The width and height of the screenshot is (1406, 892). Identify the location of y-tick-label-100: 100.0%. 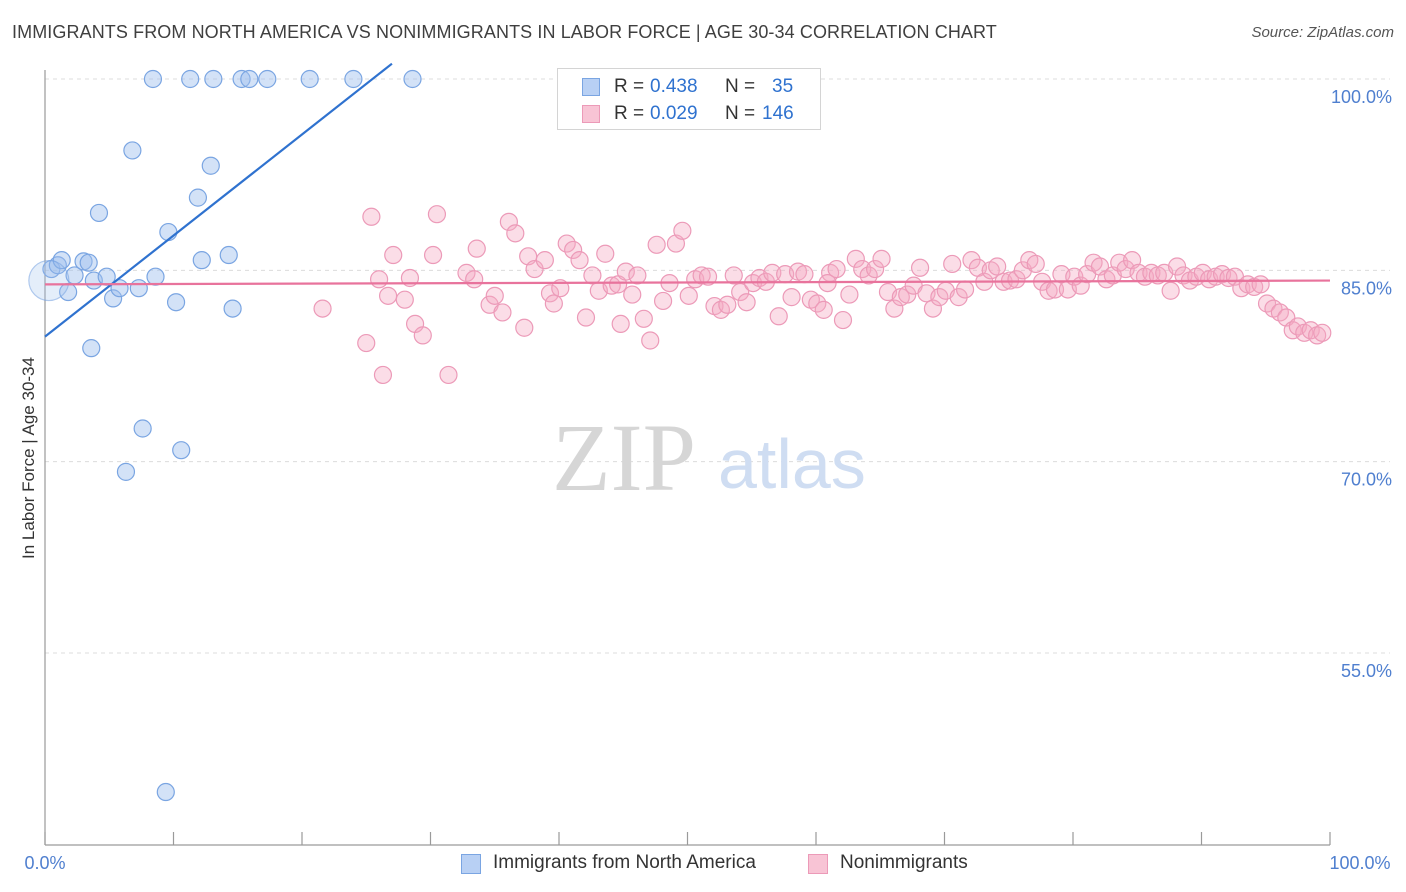
(1361, 97).